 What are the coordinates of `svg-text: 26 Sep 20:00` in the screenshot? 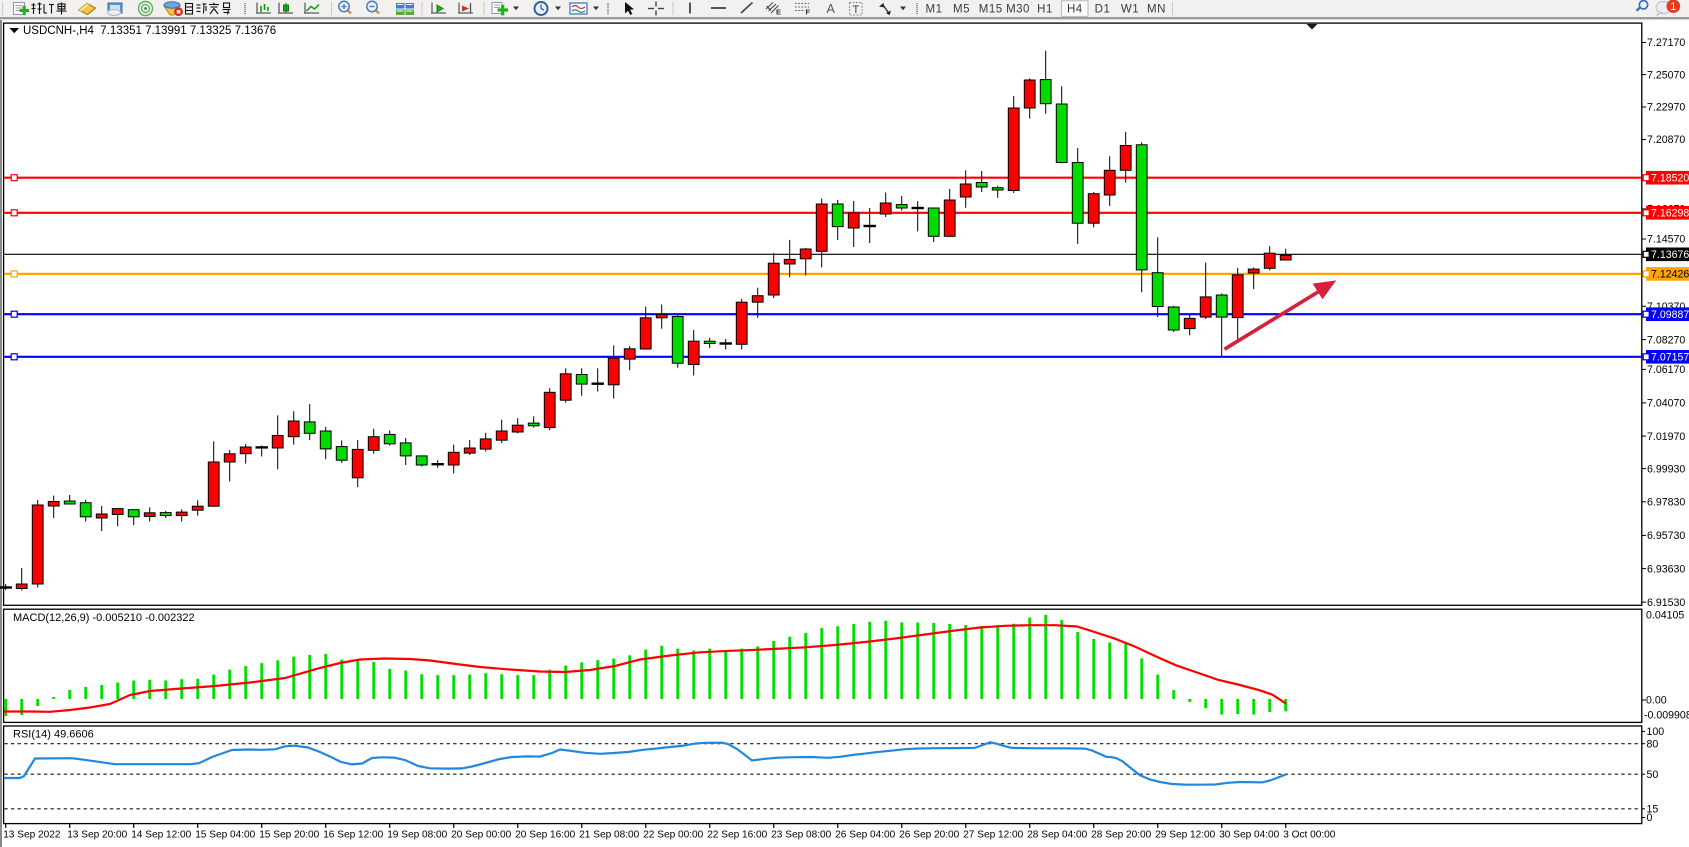 It's located at (929, 835).